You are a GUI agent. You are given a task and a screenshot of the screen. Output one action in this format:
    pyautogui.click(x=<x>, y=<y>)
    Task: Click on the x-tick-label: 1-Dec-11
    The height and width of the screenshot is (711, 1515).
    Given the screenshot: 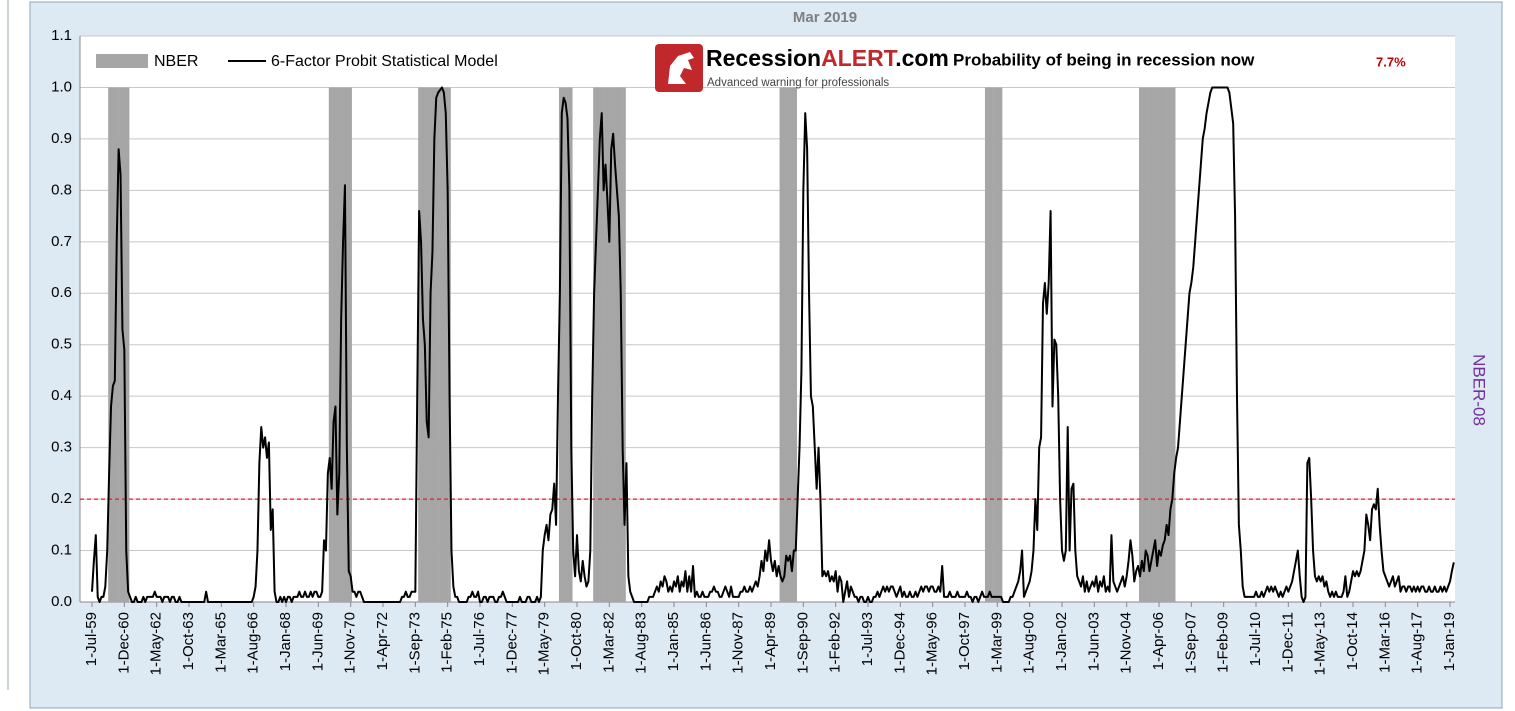 What is the action you would take?
    pyautogui.click(x=1287, y=642)
    